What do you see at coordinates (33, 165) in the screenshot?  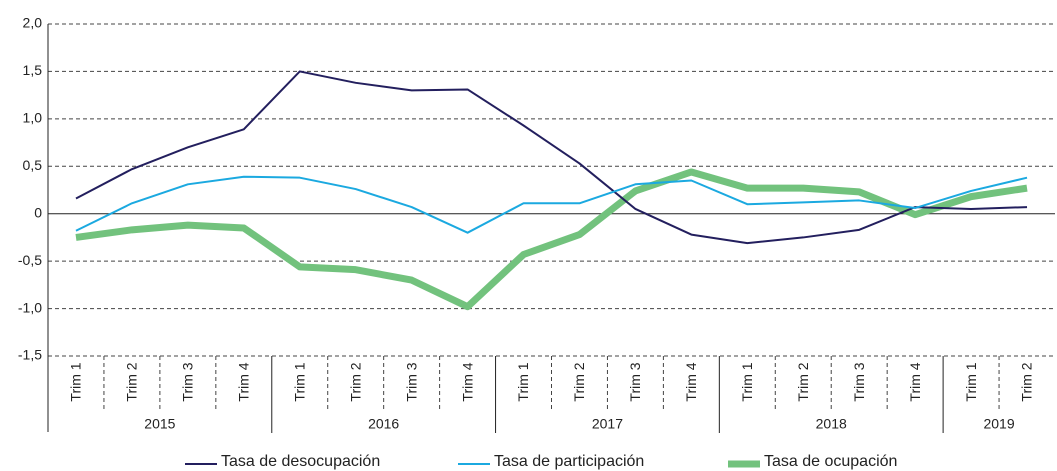 I see `y-tick-label: 0,5` at bounding box center [33, 165].